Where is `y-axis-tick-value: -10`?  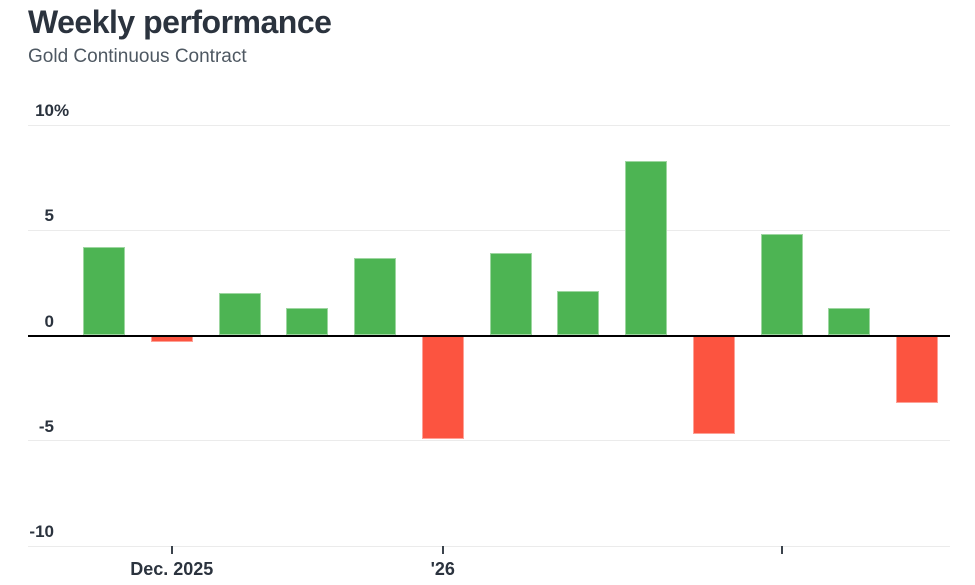
y-axis-tick-value: -10 is located at coordinates (41, 531).